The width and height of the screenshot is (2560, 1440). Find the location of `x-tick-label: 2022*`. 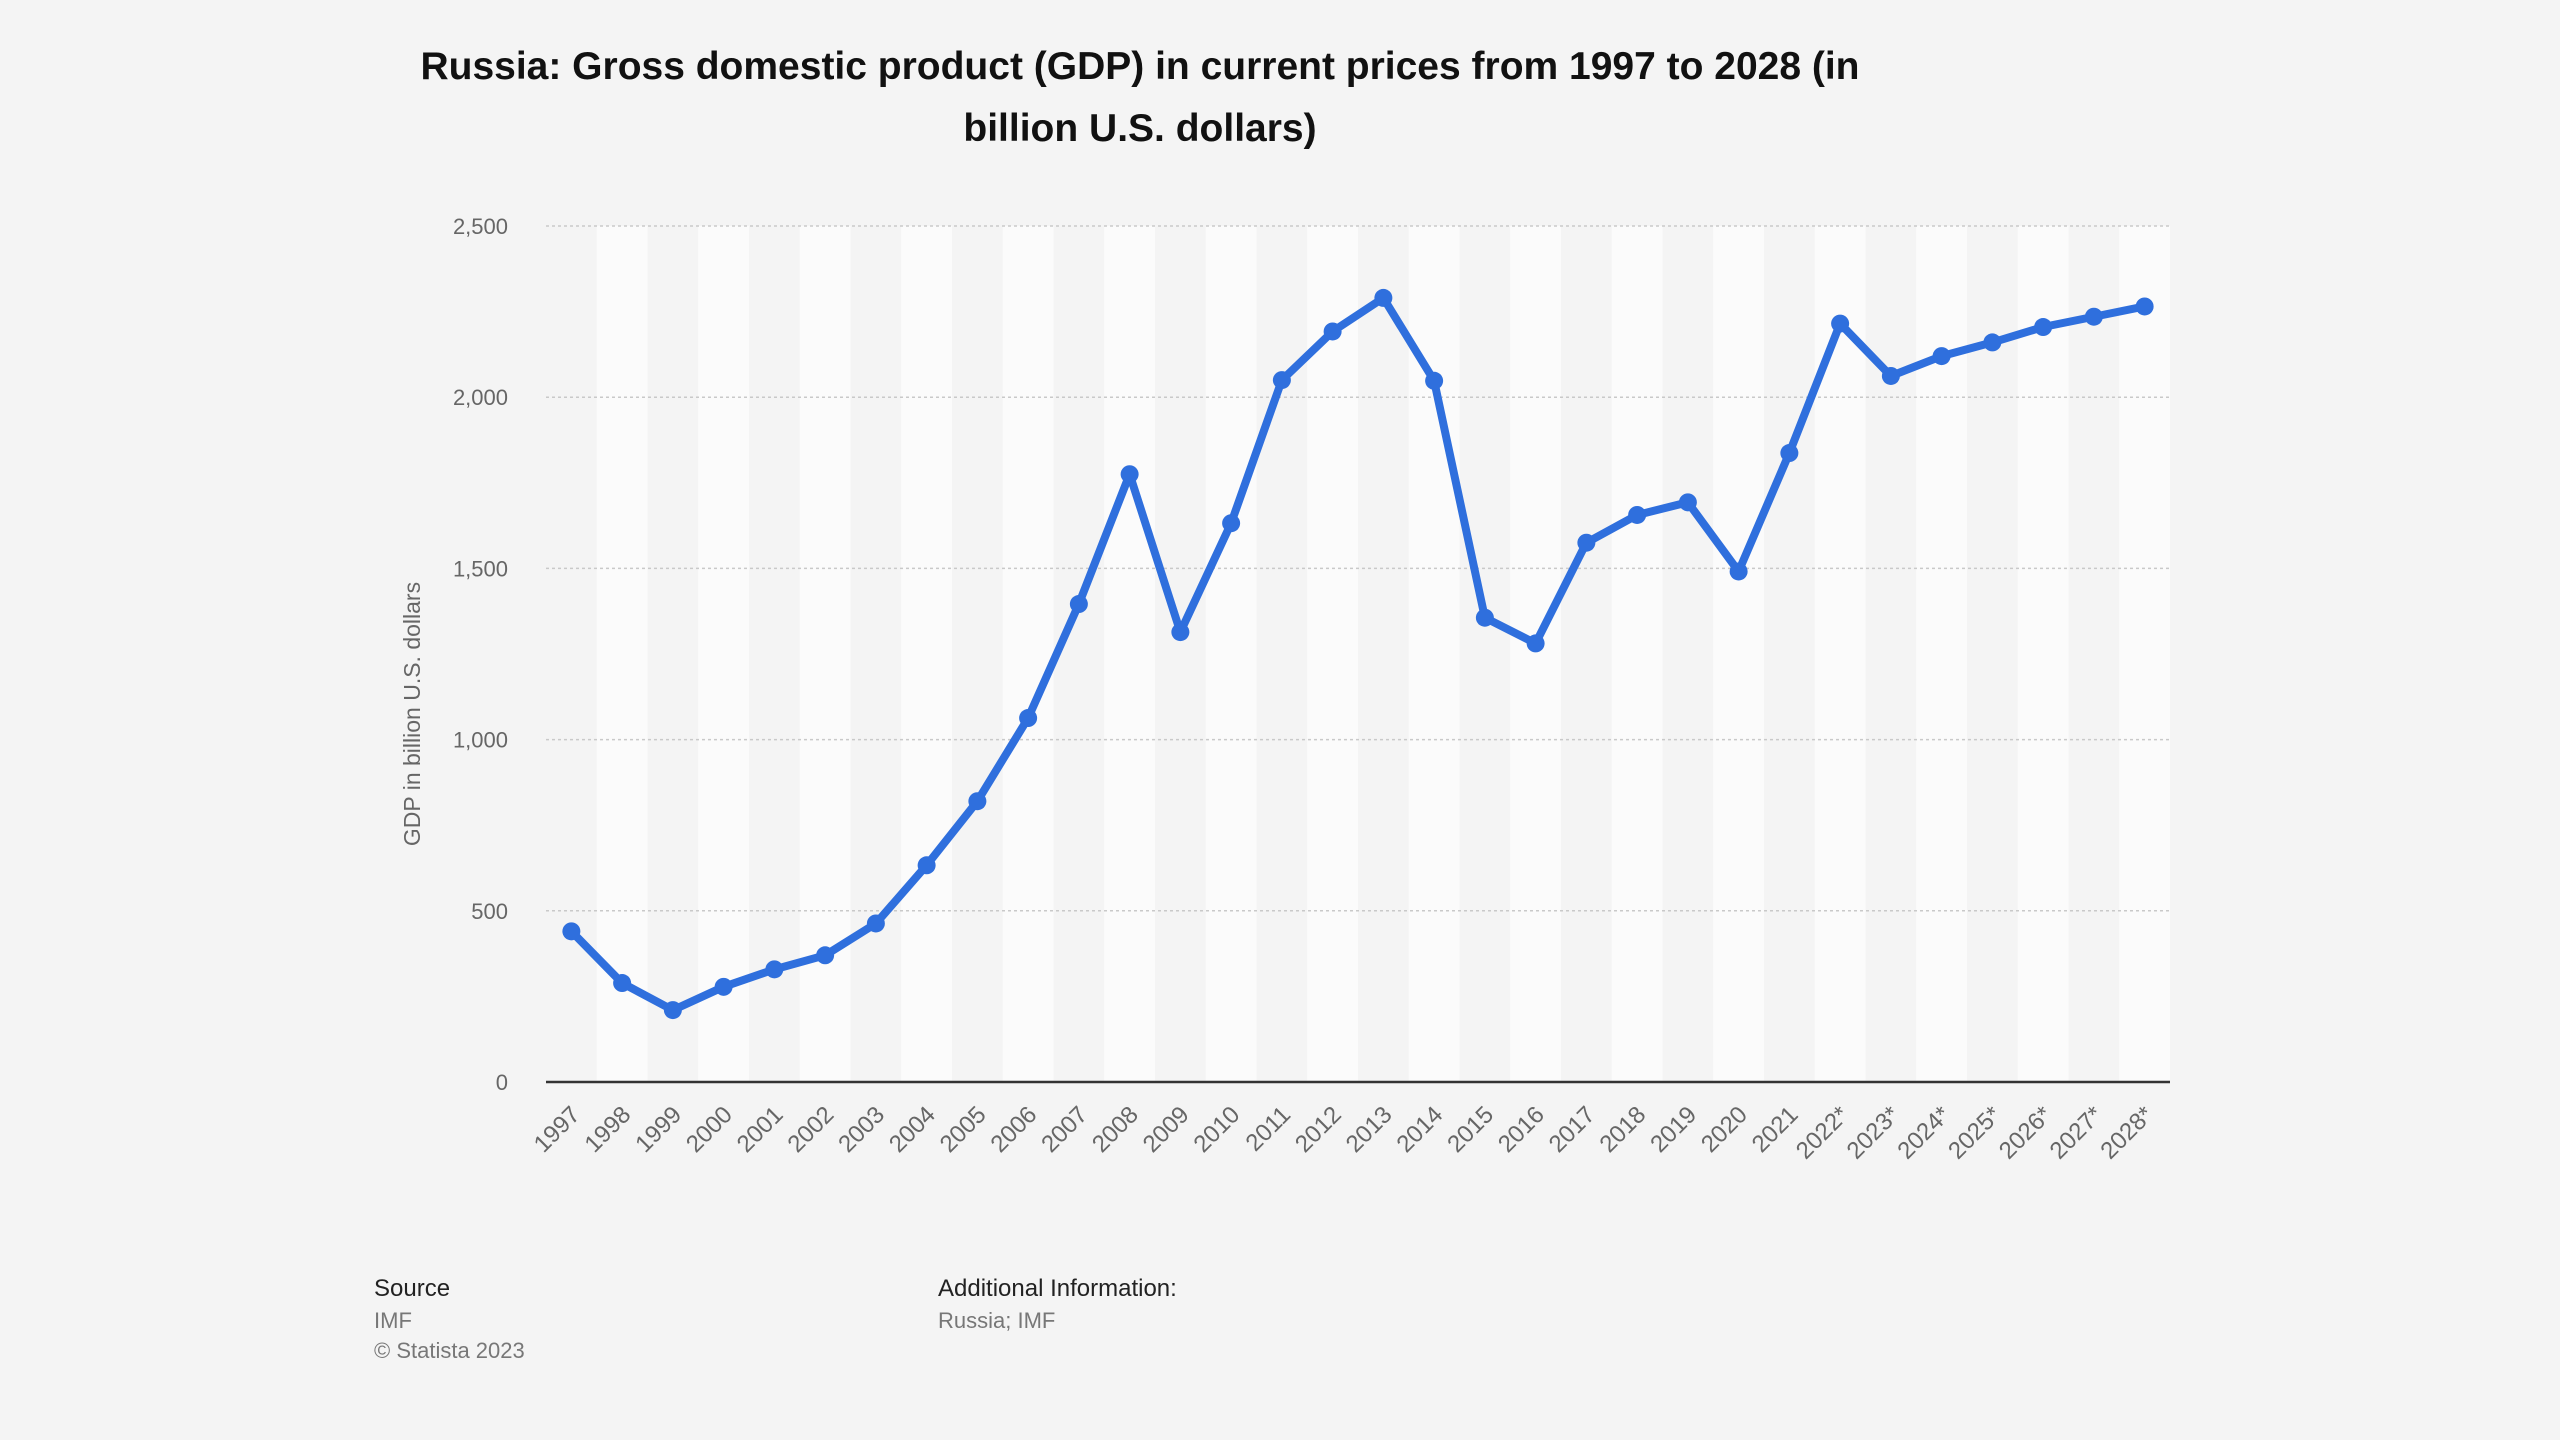

x-tick-label: 2022* is located at coordinates (1822, 1132).